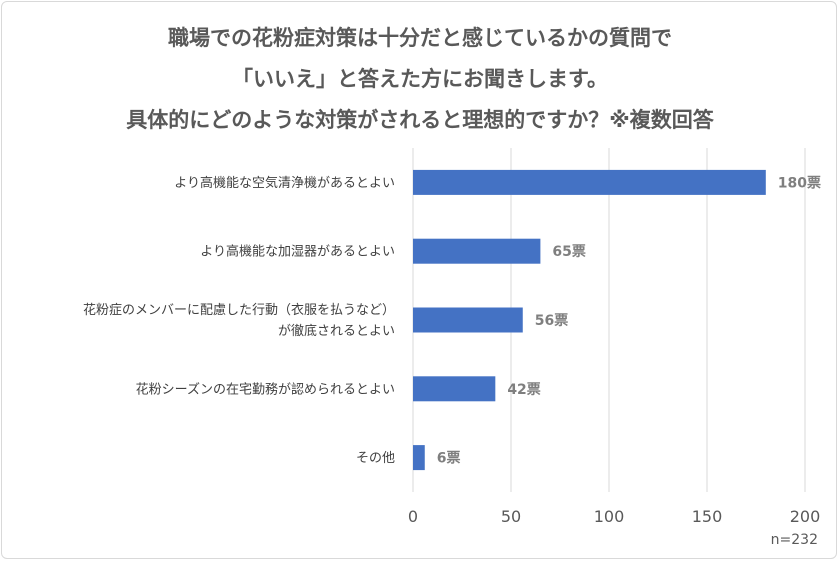  I want to click on category-label: 花粉症のメンバーに配慮した行動（衣服を払うなど）, so click(239, 310).